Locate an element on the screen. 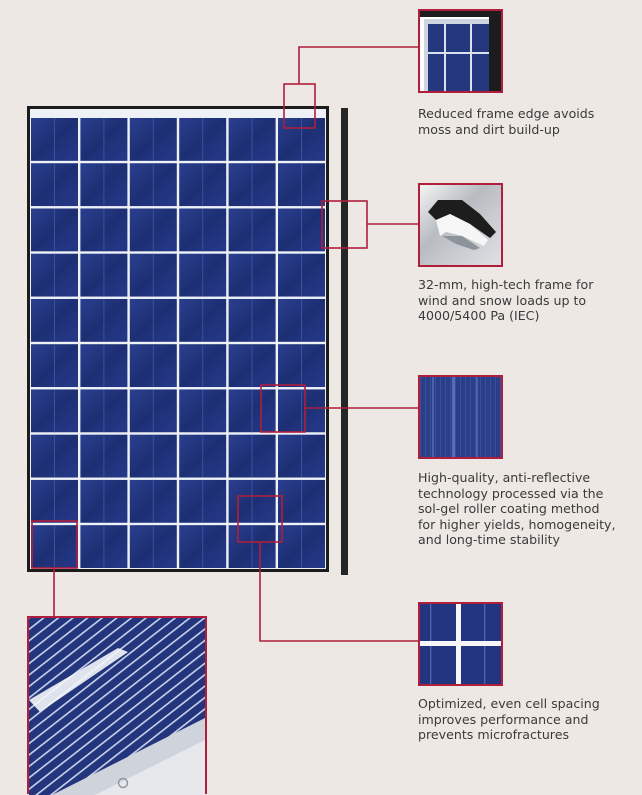  caption-line: prevents microfractures is located at coordinates (494, 735).